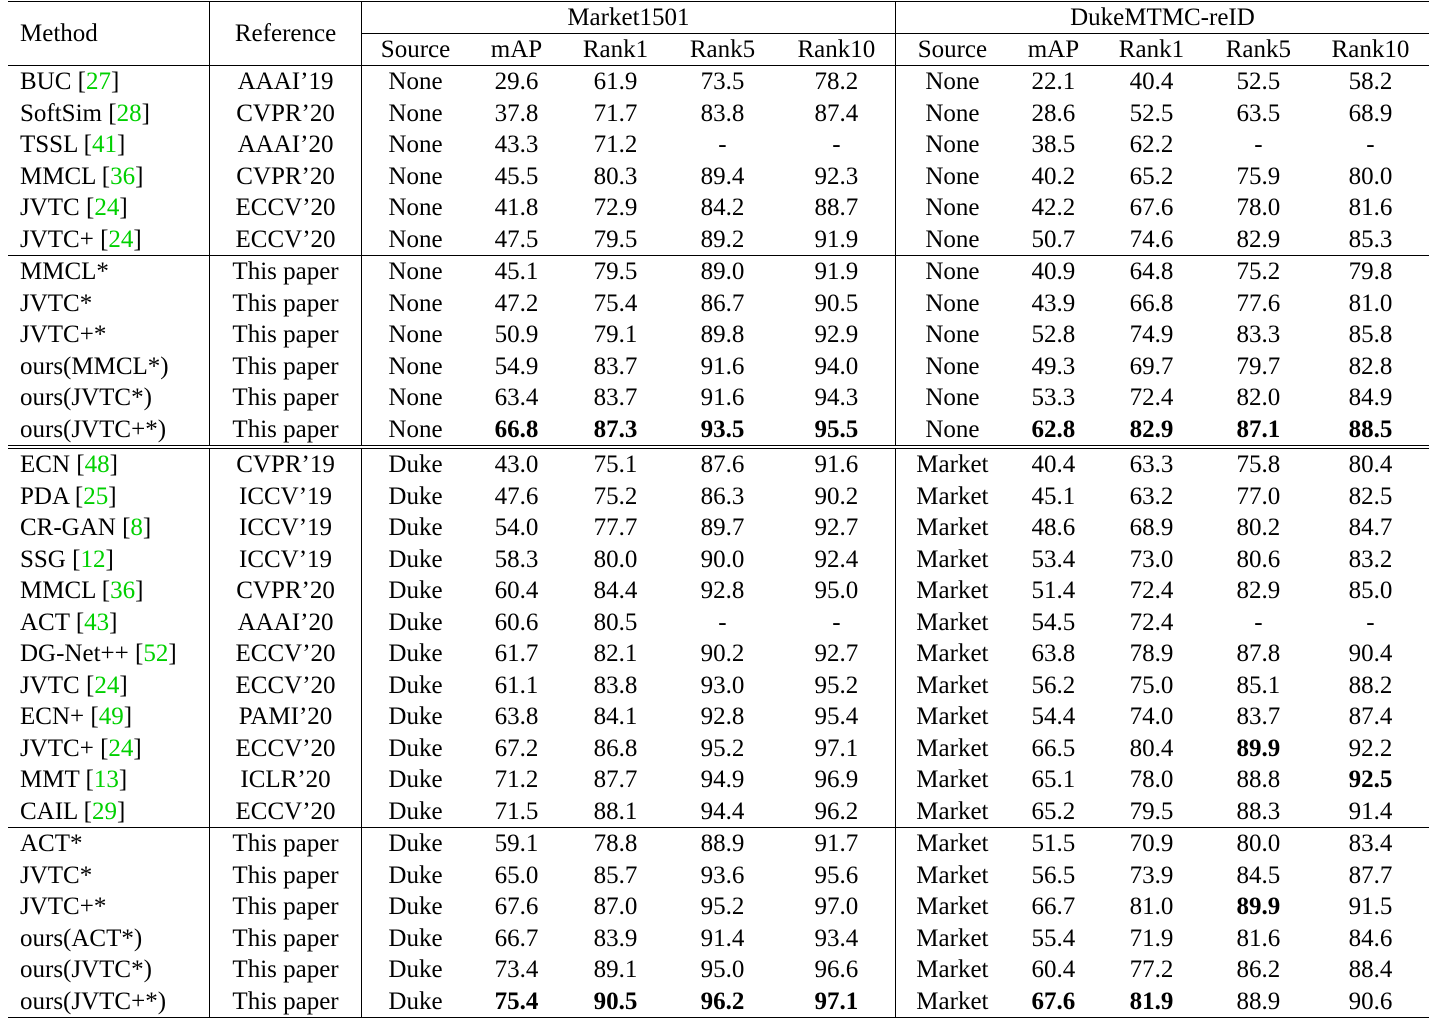  Describe the element at coordinates (836, 176) in the screenshot. I see `market-rank10-cell: 92.3` at that location.